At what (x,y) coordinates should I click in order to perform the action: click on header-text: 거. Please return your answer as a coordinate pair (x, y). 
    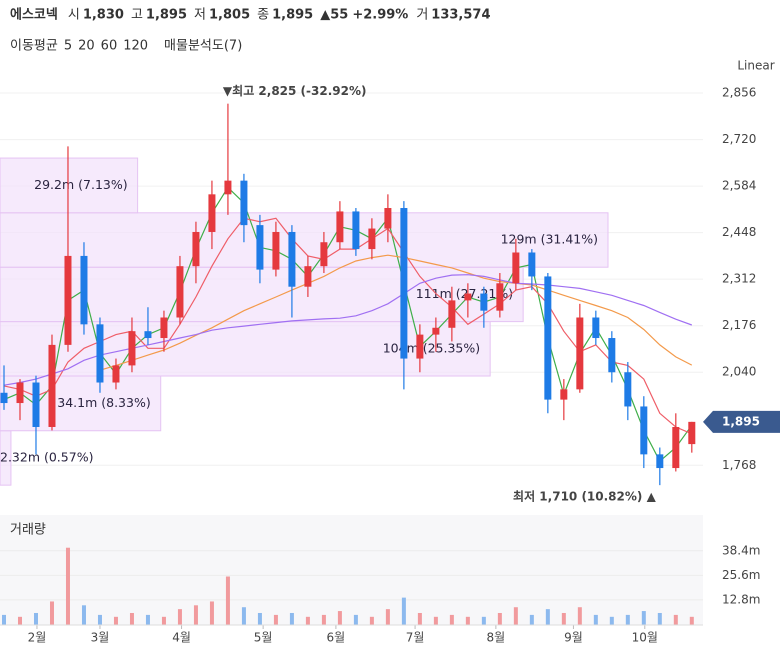
    Looking at the image, I should click on (422, 15).